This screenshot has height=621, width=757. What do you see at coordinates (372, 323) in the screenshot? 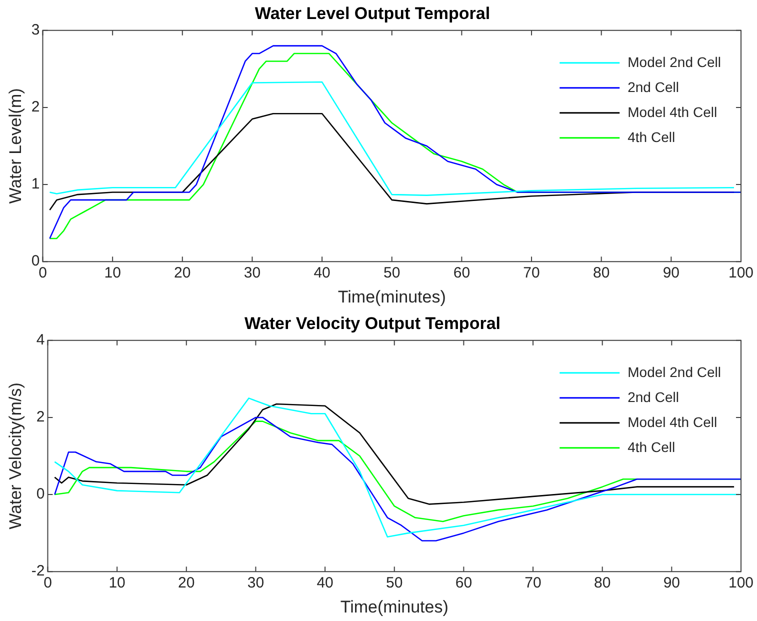
I see `chart-title: Water Velocity Output Temporal` at bounding box center [372, 323].